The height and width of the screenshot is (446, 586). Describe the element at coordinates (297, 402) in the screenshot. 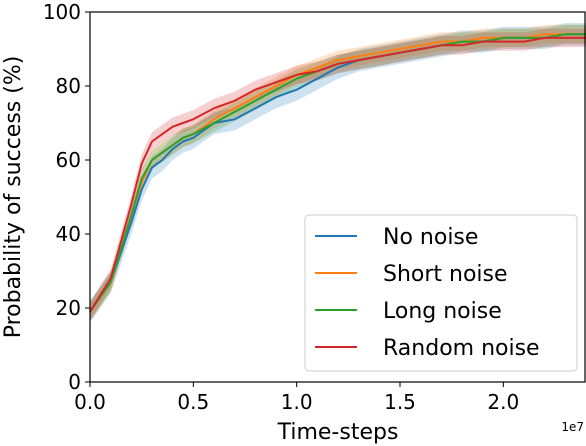

I see `x-tick-label-2: 1.0` at that location.